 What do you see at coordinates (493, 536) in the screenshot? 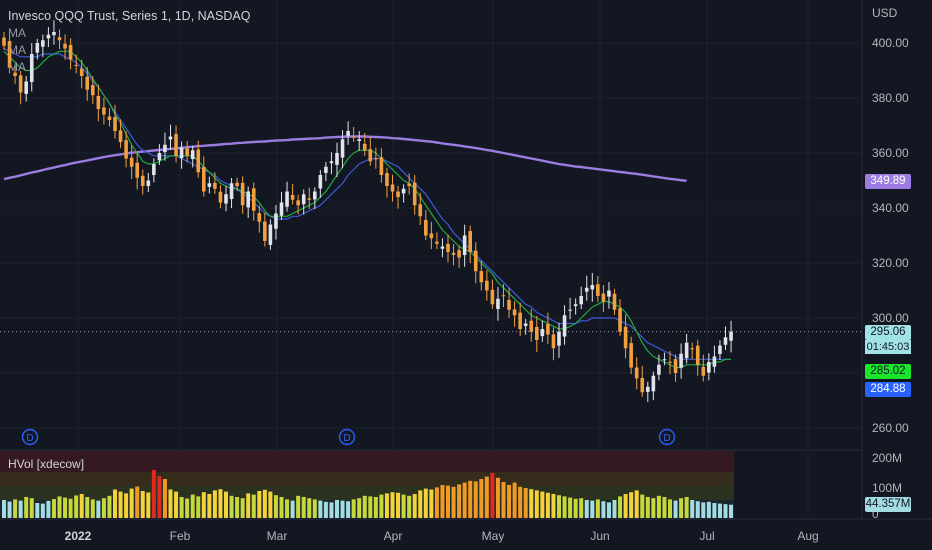
I see `time-tick-label: May` at bounding box center [493, 536].